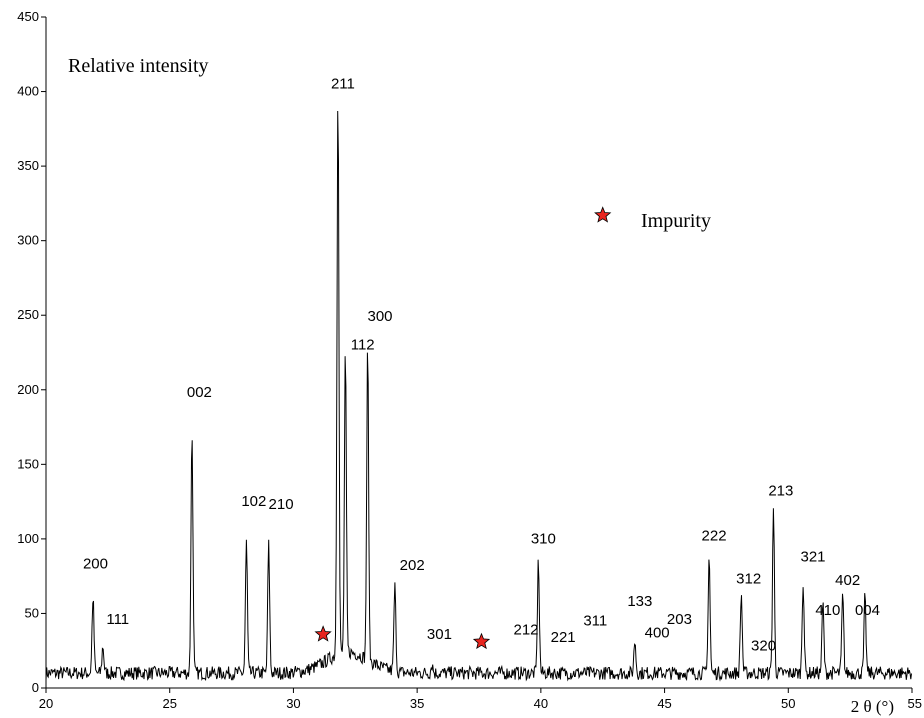  What do you see at coordinates (253, 501) in the screenshot?
I see `peak-label: 102` at bounding box center [253, 501].